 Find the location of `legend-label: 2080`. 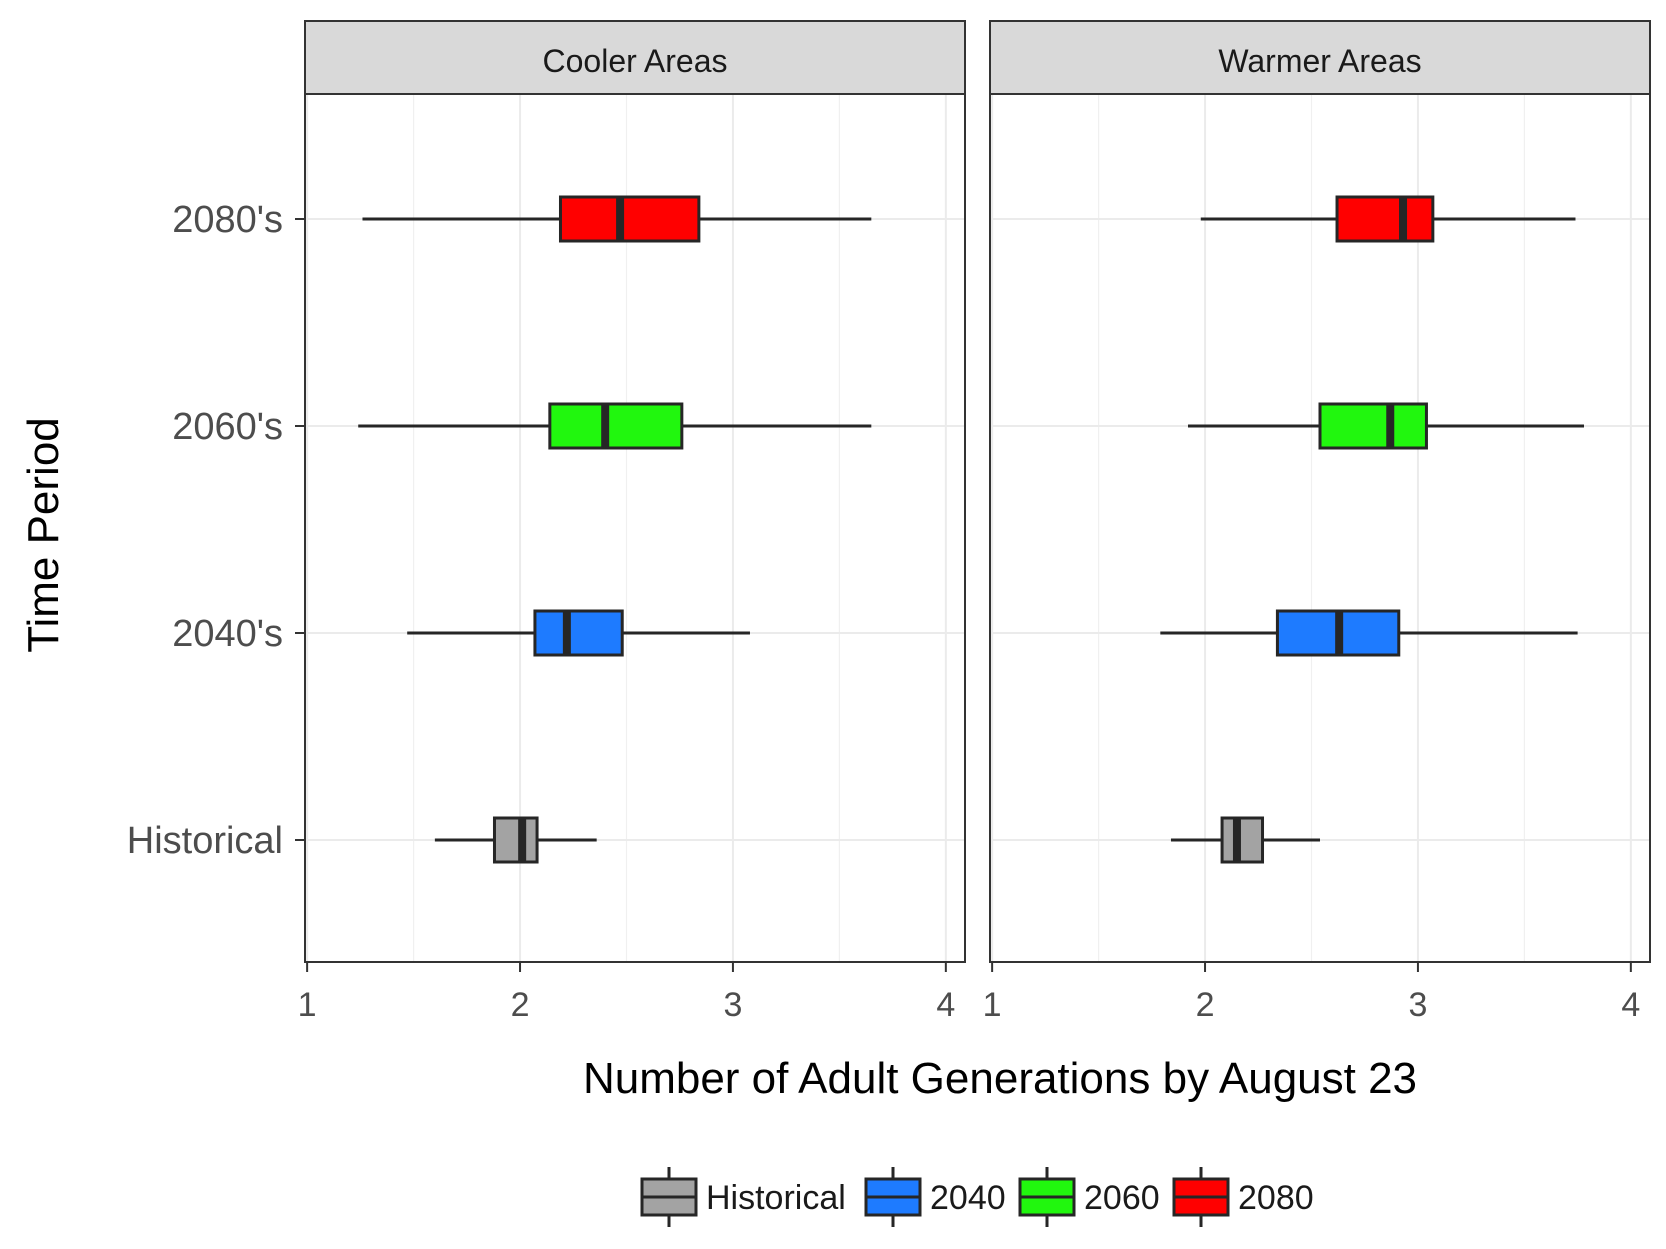

legend-label: 2080 is located at coordinates (1276, 1198).